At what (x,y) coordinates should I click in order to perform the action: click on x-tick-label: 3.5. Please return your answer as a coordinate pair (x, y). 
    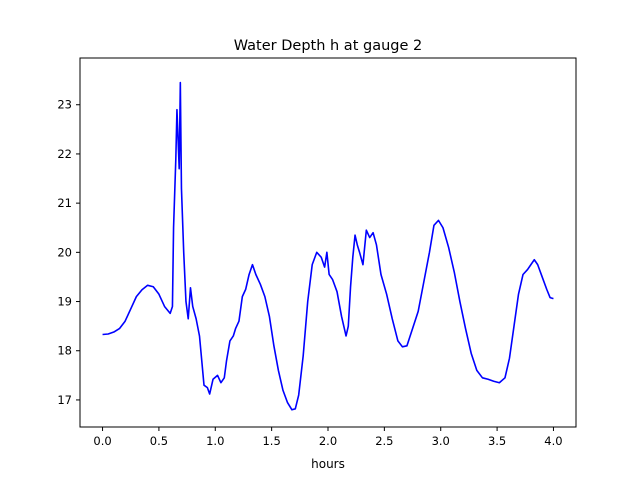
    Looking at the image, I should click on (497, 441).